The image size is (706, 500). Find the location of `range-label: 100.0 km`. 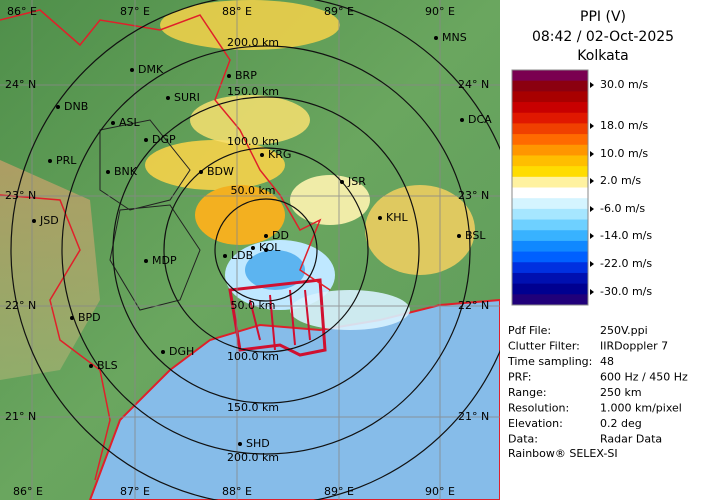

range-label: 100.0 km is located at coordinates (253, 356).